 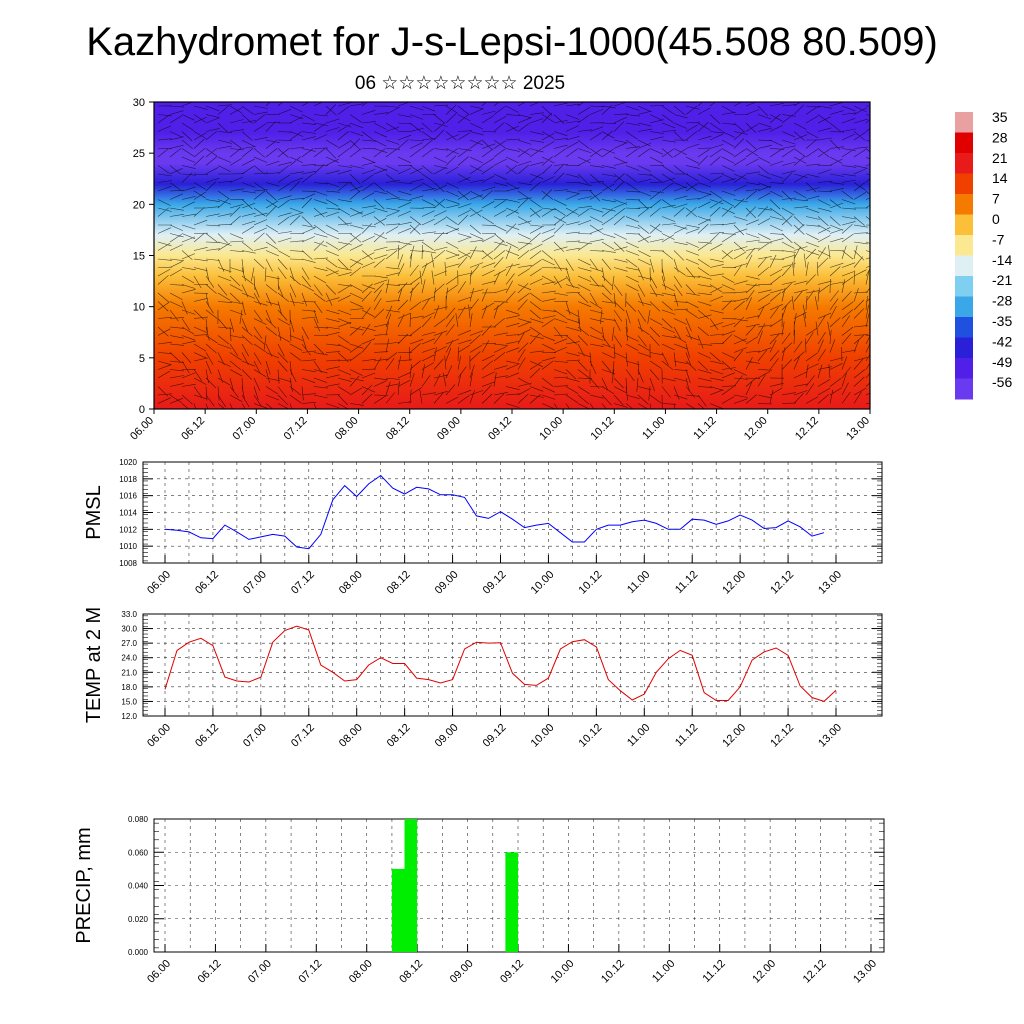 I want to click on y-tick-label: 15.0, so click(x=129, y=701).